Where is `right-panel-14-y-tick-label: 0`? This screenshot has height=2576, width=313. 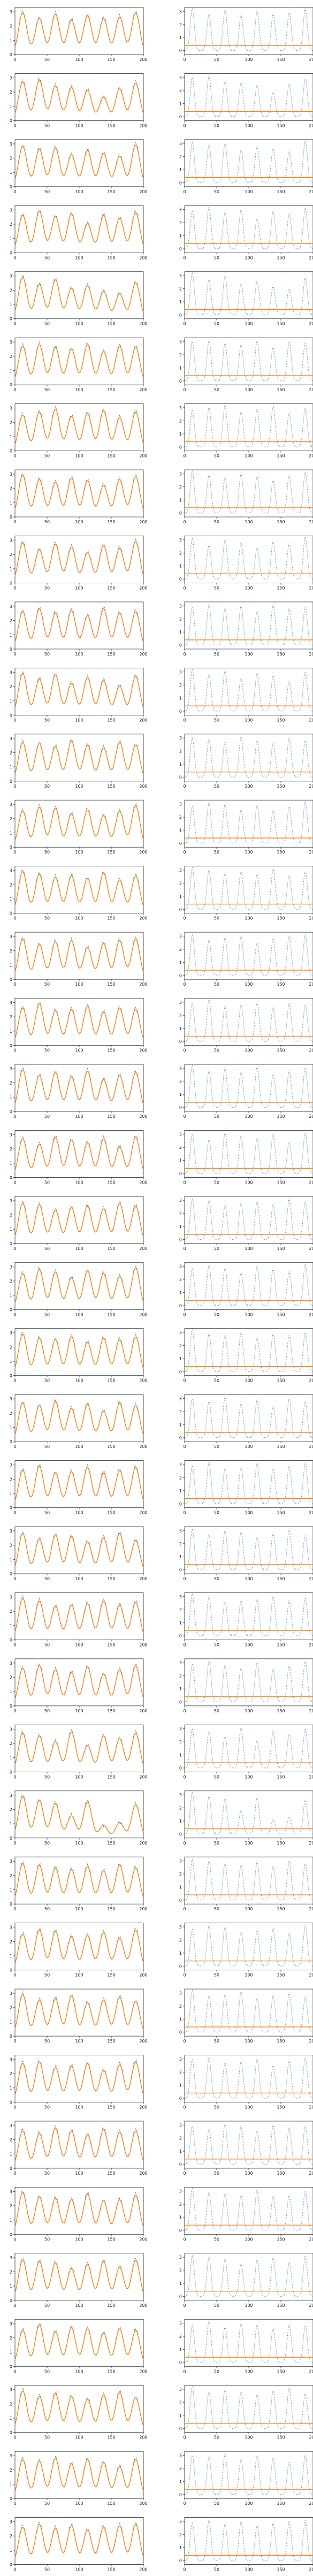 right-panel-14-y-tick-label: 0 is located at coordinates (180, 909).